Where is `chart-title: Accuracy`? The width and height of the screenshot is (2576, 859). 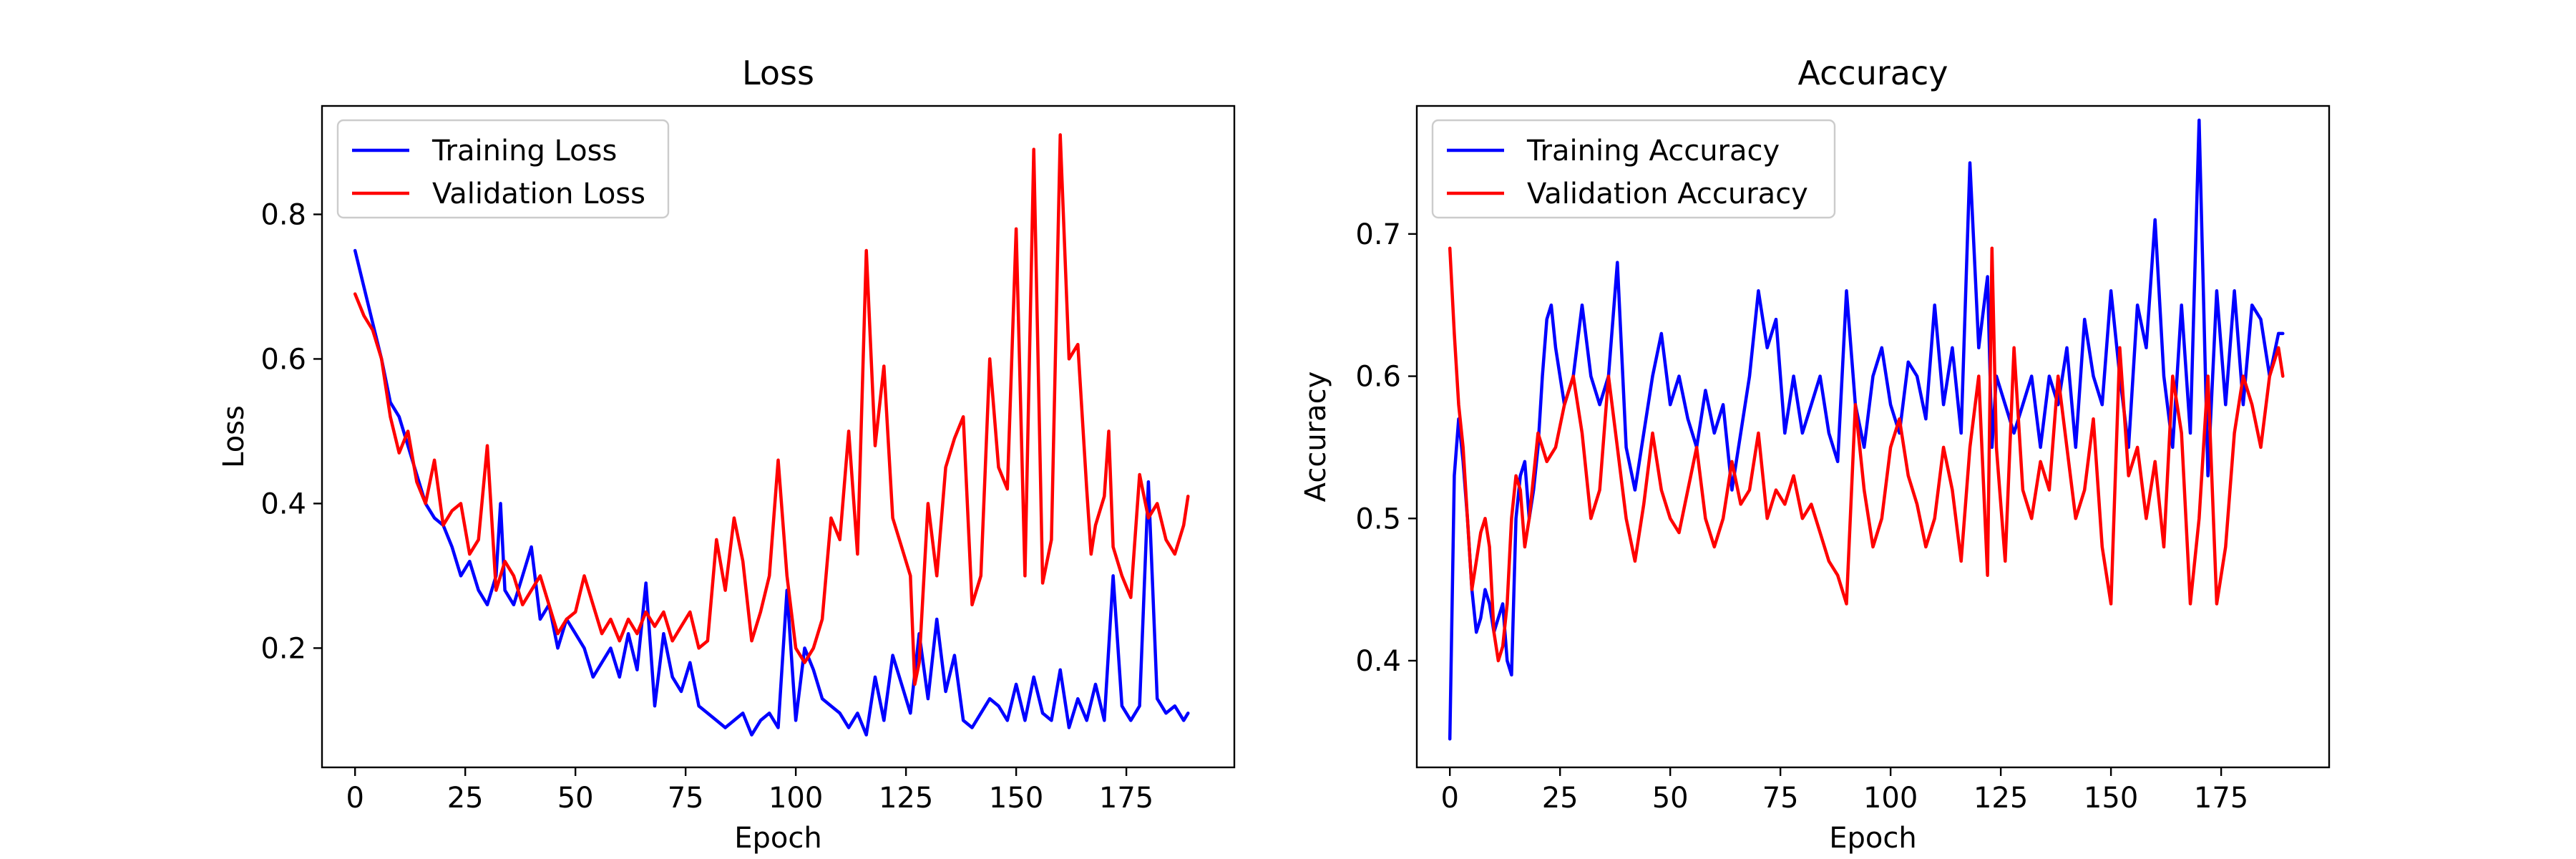
chart-title: Accuracy is located at coordinates (1872, 73).